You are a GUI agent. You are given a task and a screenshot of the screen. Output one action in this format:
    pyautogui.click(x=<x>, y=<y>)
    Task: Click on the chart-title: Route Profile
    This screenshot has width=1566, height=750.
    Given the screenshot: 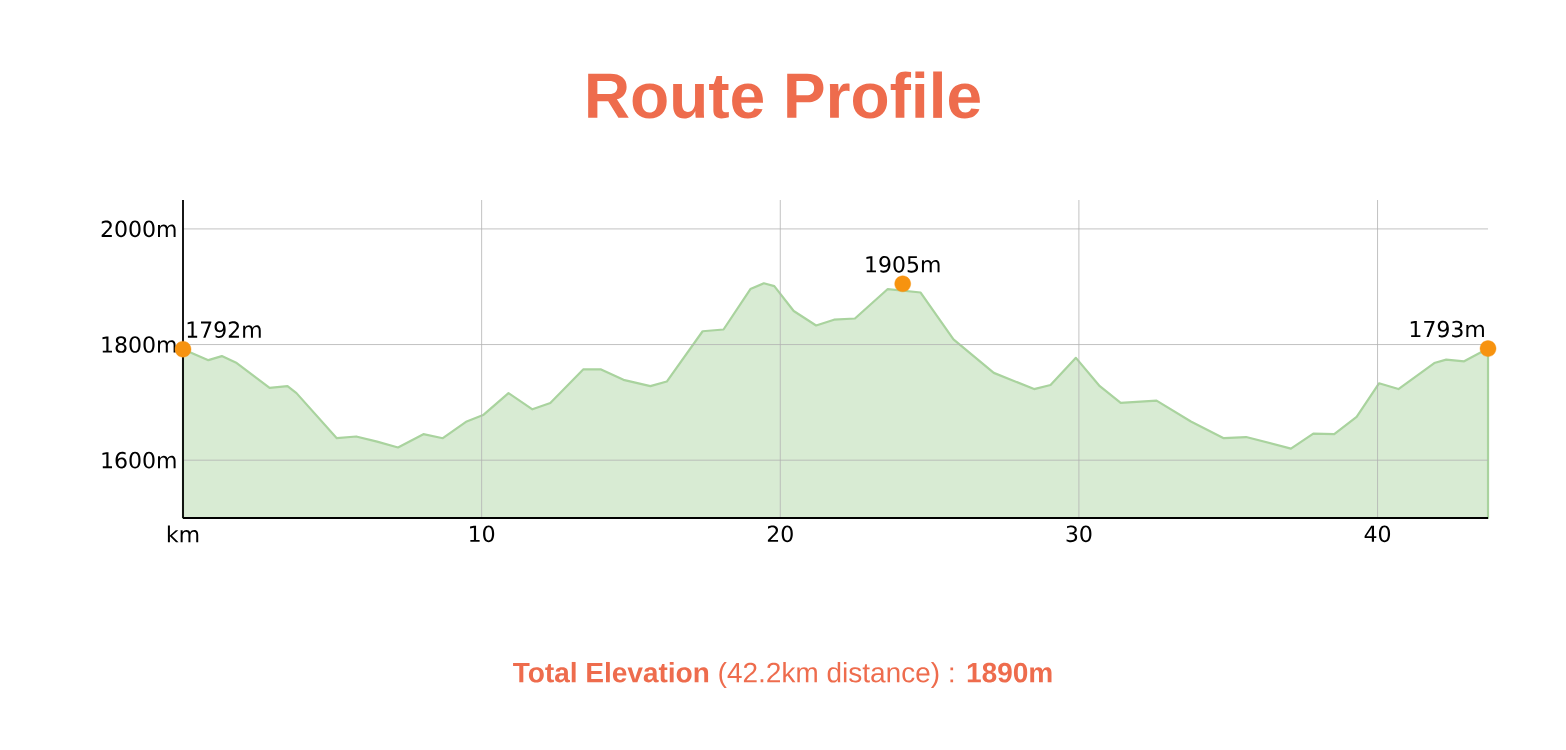 What is the action you would take?
    pyautogui.click(x=784, y=95)
    